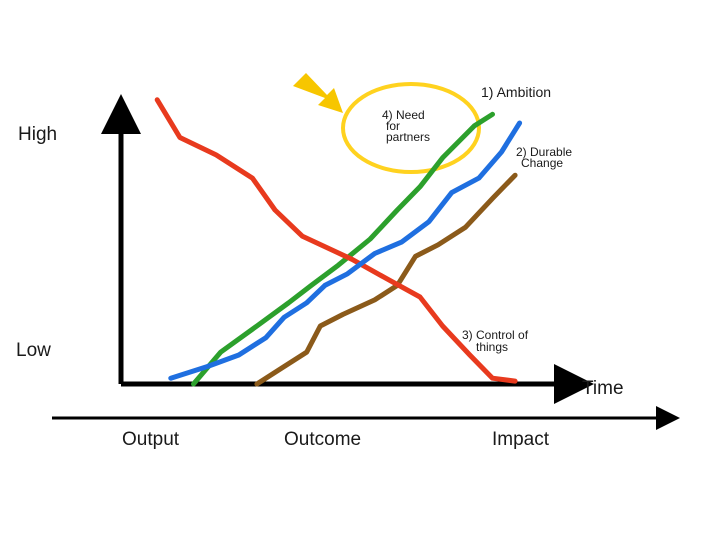  What do you see at coordinates (37, 134) in the screenshot?
I see `y-high-label: High` at bounding box center [37, 134].